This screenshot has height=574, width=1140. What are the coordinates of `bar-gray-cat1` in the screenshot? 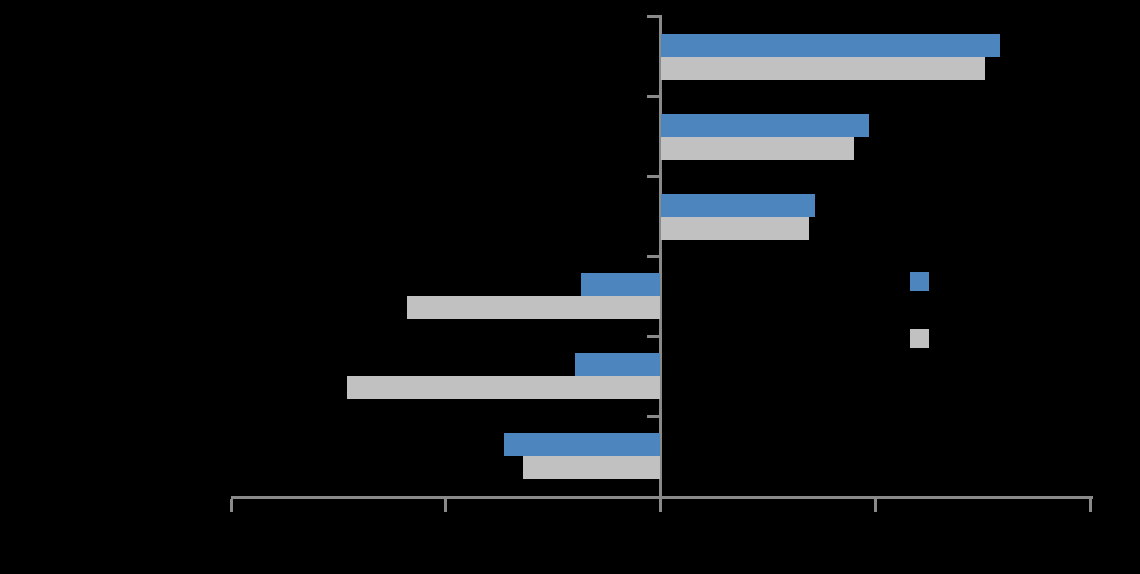 It's located at (822, 68).